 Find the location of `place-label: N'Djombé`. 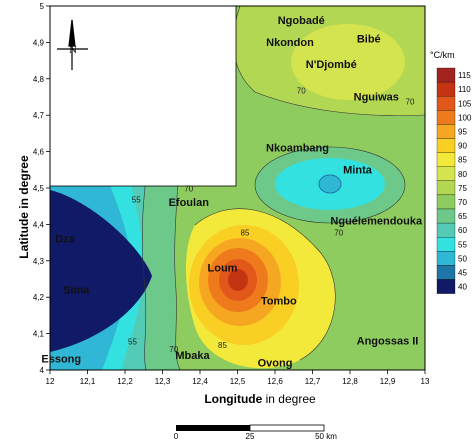

place-label: N'Djombé is located at coordinates (331, 65).